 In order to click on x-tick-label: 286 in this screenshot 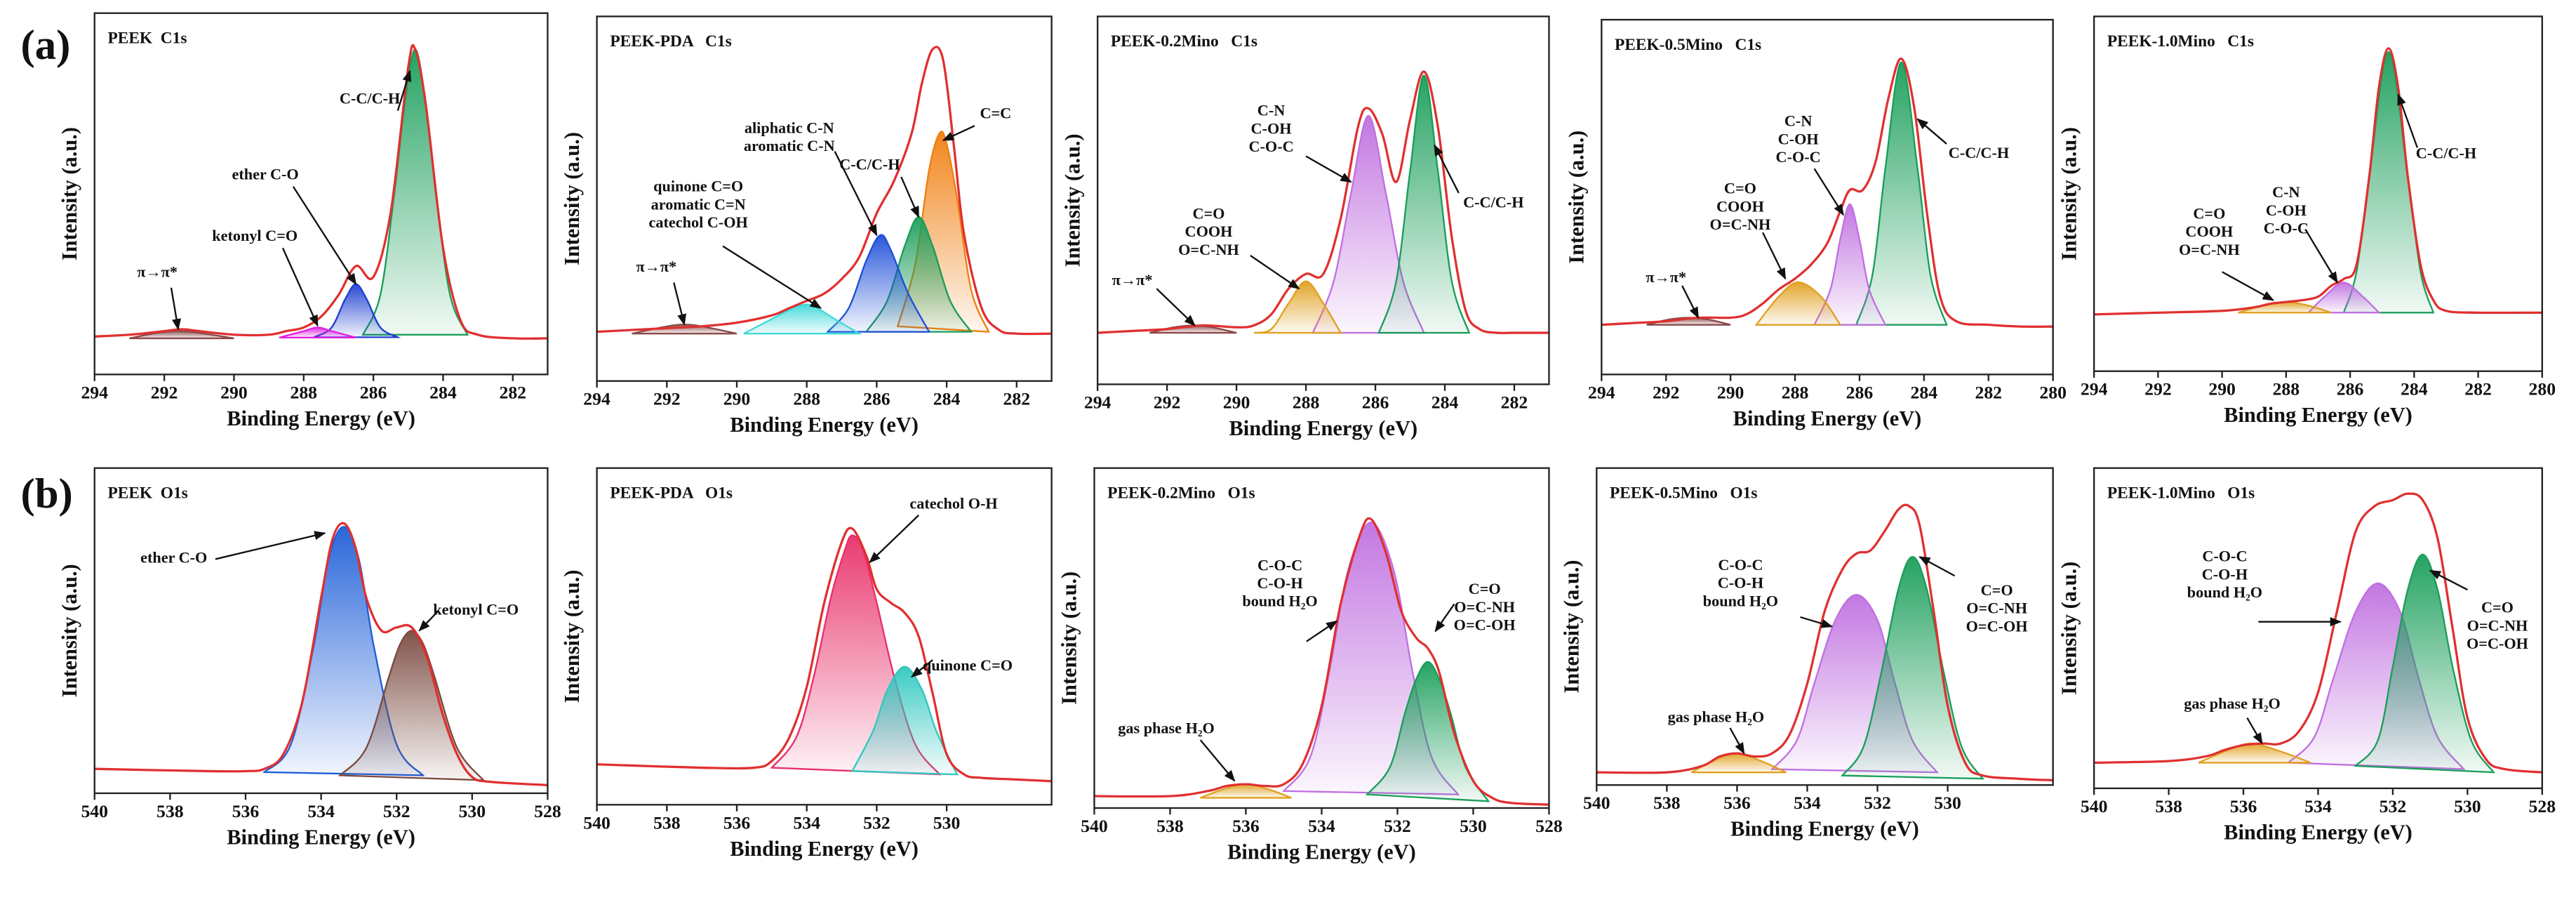, I will do `click(876, 399)`.